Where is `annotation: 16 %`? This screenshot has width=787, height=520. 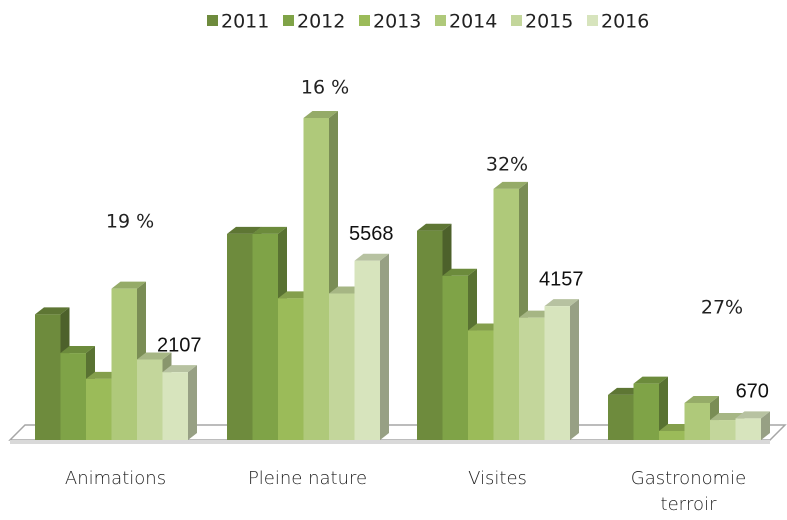 annotation: 16 % is located at coordinates (325, 88).